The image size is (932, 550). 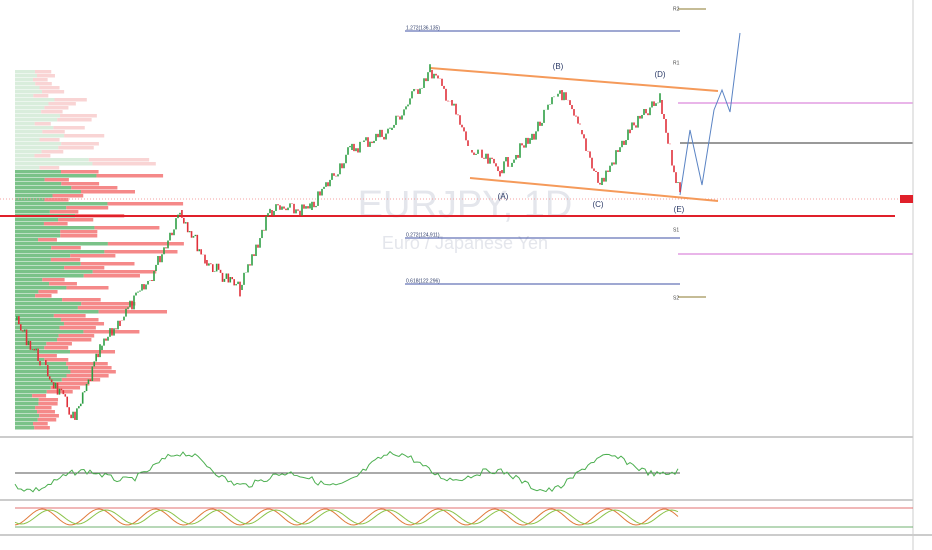 What do you see at coordinates (676, 9) in the screenshot?
I see `pivot-label: R2` at bounding box center [676, 9].